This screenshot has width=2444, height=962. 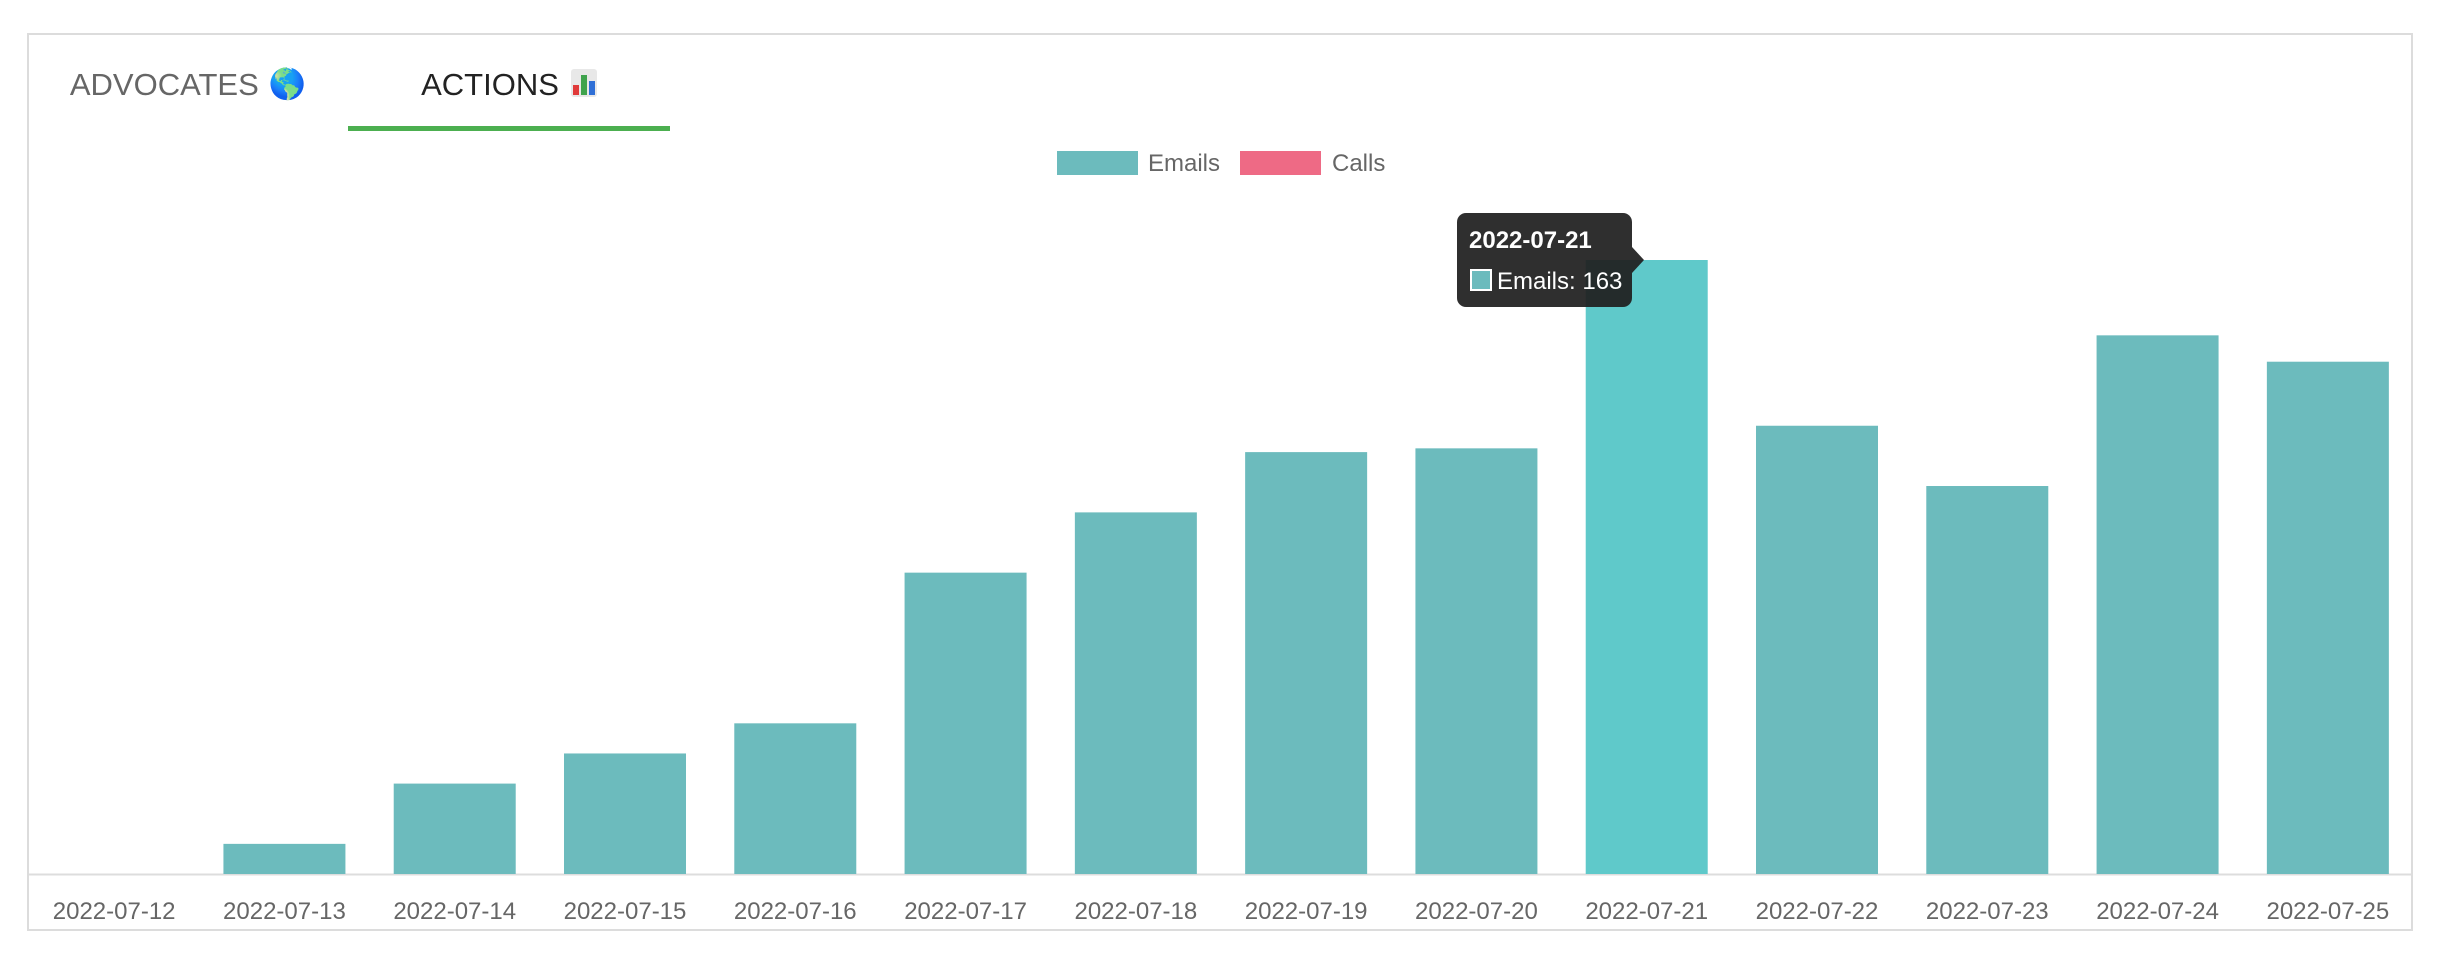 I want to click on x-tick-label: 2022-07-14, so click(x=454, y=911).